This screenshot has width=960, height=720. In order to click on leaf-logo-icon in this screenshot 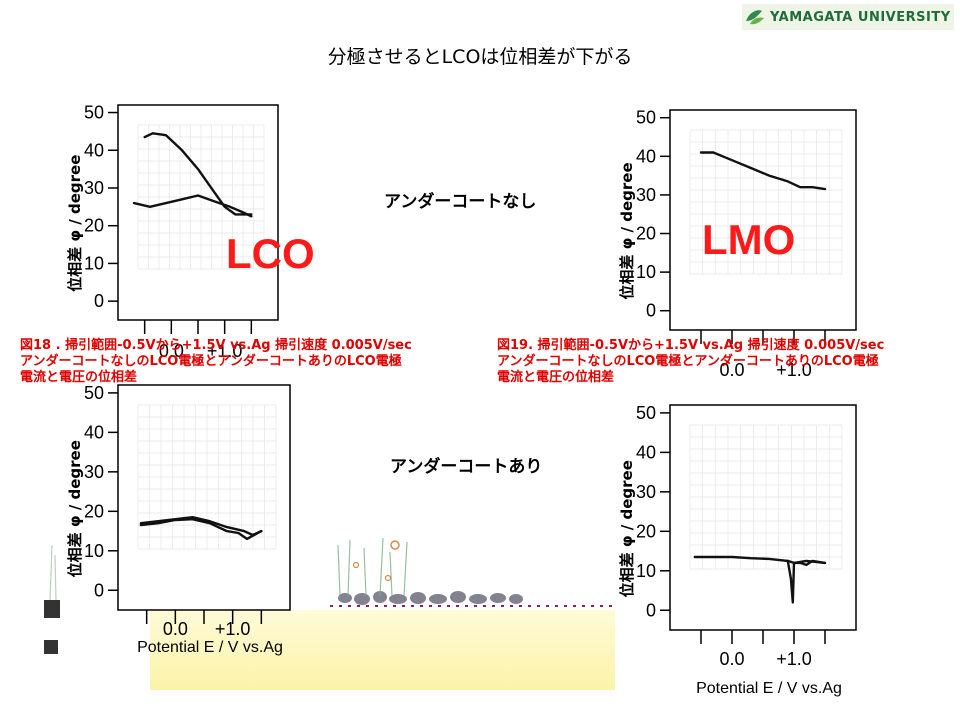, I will do `click(755, 17)`.